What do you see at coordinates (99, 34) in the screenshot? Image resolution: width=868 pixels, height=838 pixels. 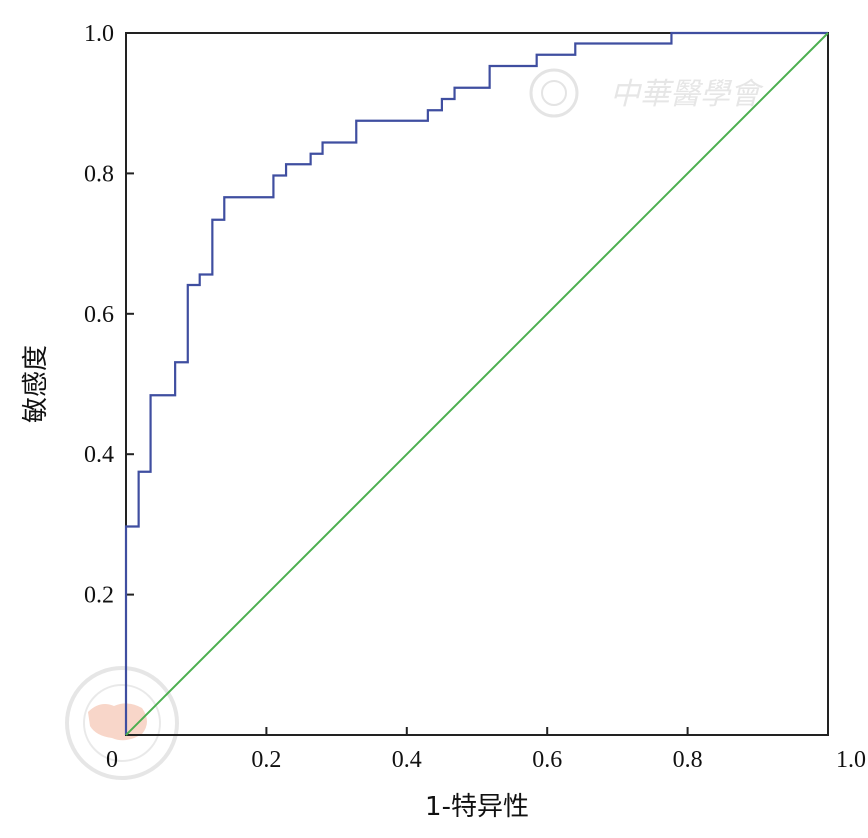 I see `y-tick-label: 1.0` at bounding box center [99, 34].